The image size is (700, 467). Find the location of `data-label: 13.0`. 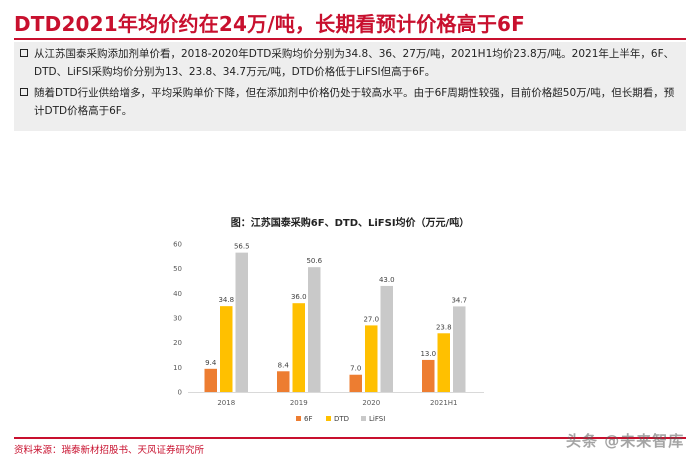

data-label: 13.0 is located at coordinates (428, 354).